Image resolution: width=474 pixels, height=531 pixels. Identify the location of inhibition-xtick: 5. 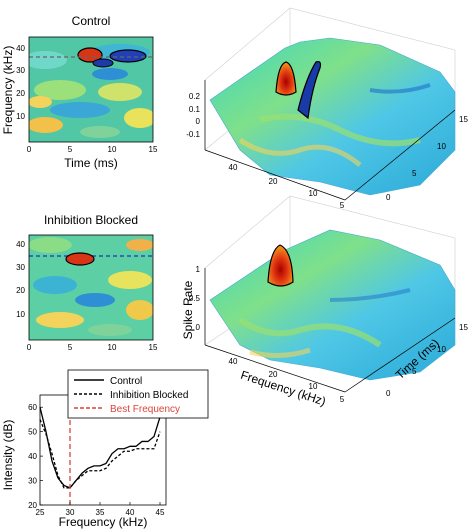
(70, 347).